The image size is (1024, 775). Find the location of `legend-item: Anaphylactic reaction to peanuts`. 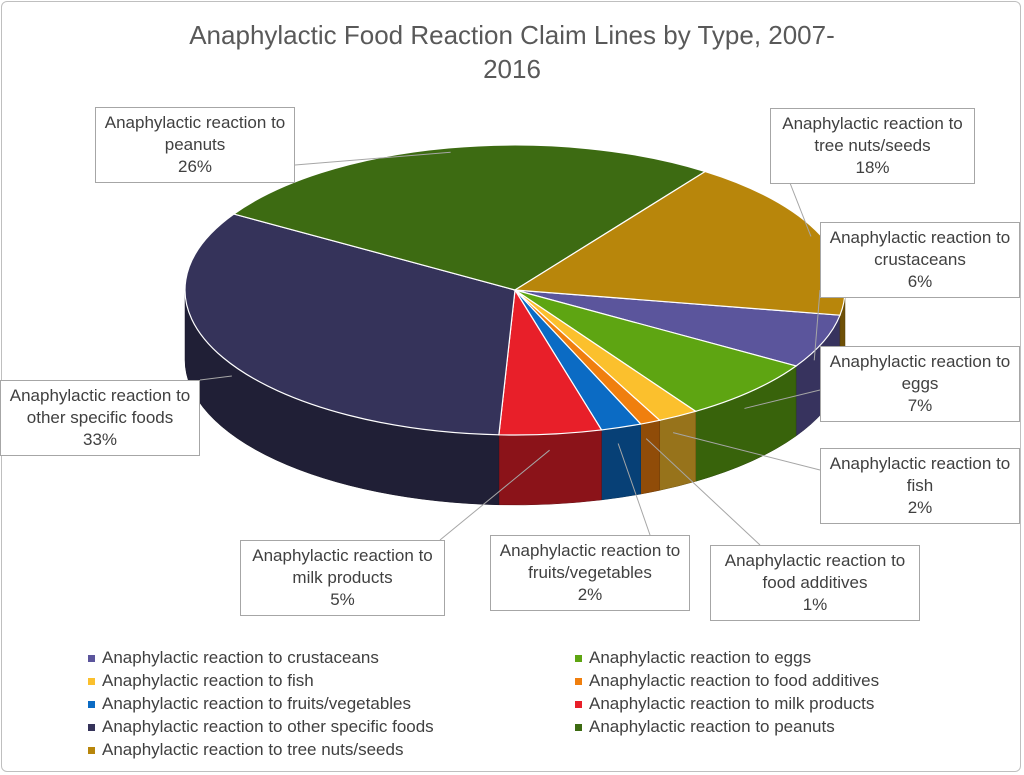

legend-item: Anaphylactic reaction to peanuts is located at coordinates (705, 727).